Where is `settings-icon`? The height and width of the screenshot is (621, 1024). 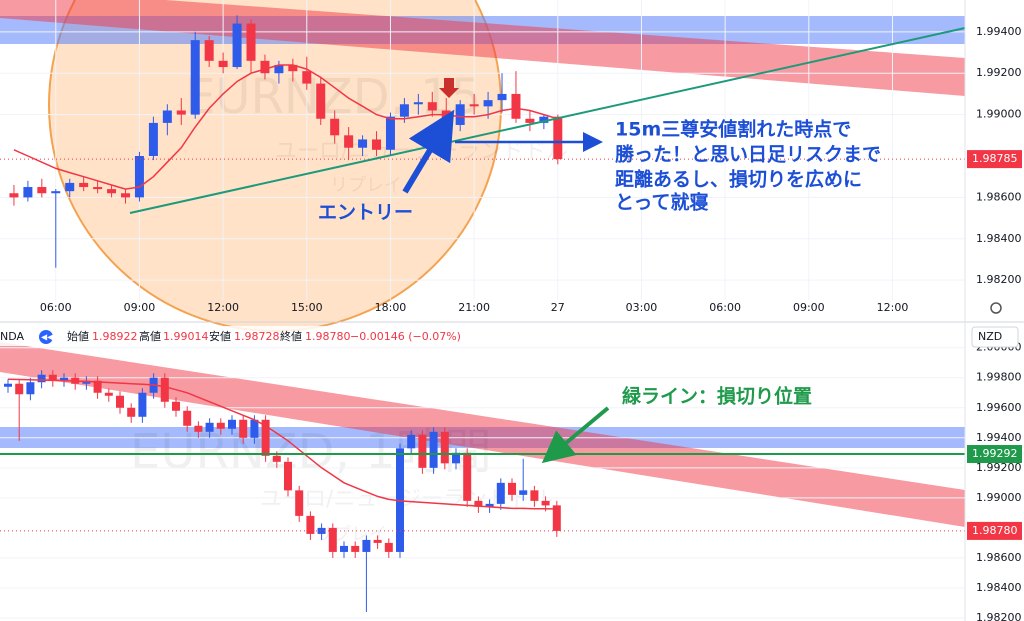 settings-icon is located at coordinates (996, 308).